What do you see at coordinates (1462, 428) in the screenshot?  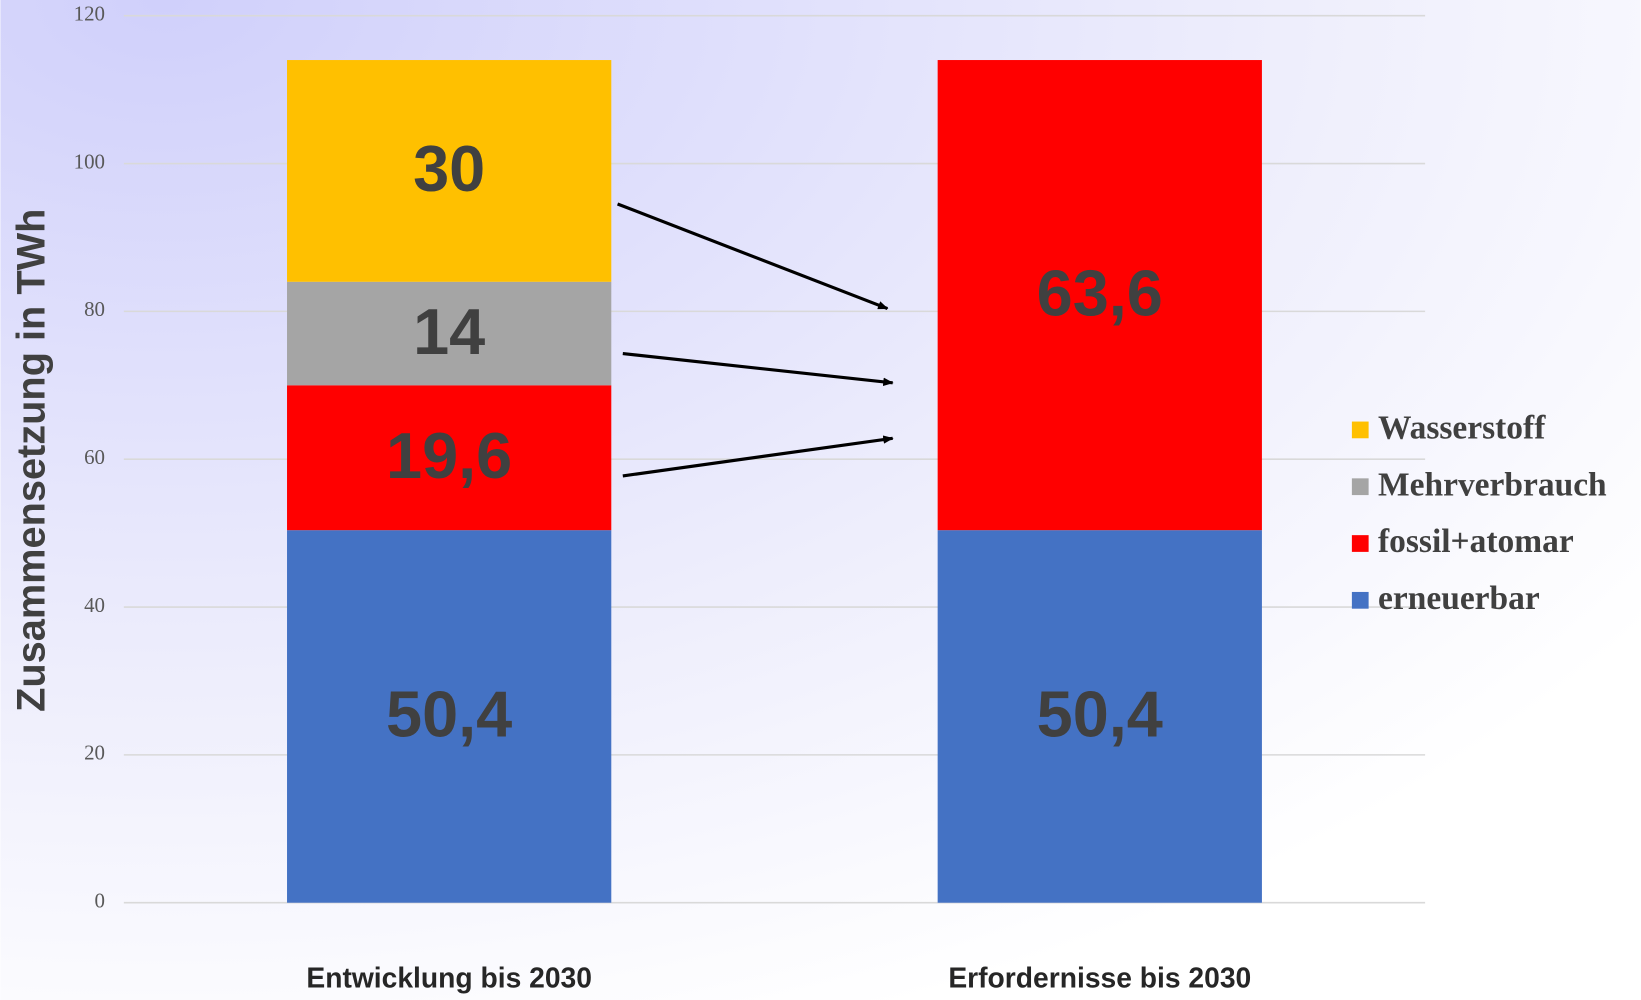 I see `legend-label: Wasserstoff` at bounding box center [1462, 428].